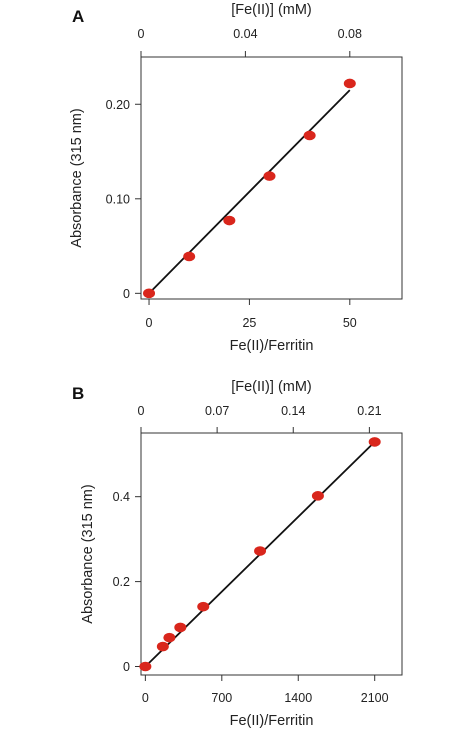  I want to click on fit-line, so click(249, 191).